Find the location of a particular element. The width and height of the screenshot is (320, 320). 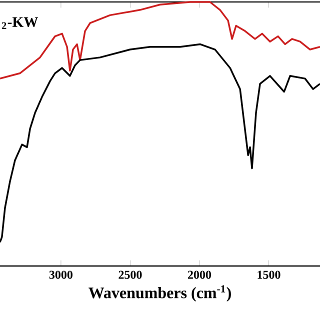

x-tick-label: 2500 is located at coordinates (130, 274).